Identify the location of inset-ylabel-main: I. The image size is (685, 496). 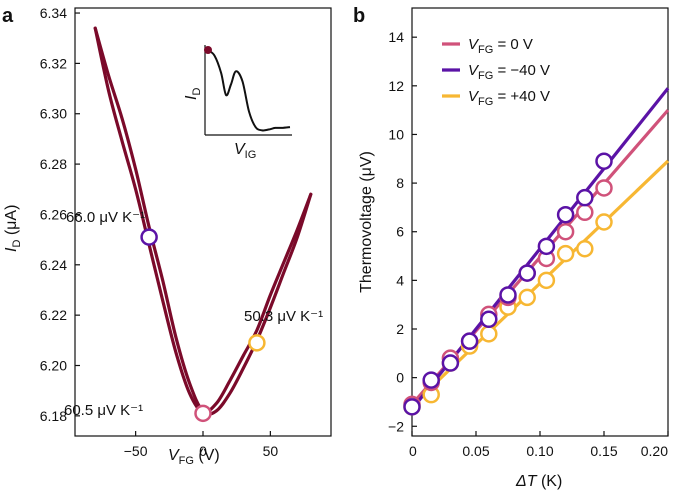
(191, 97).